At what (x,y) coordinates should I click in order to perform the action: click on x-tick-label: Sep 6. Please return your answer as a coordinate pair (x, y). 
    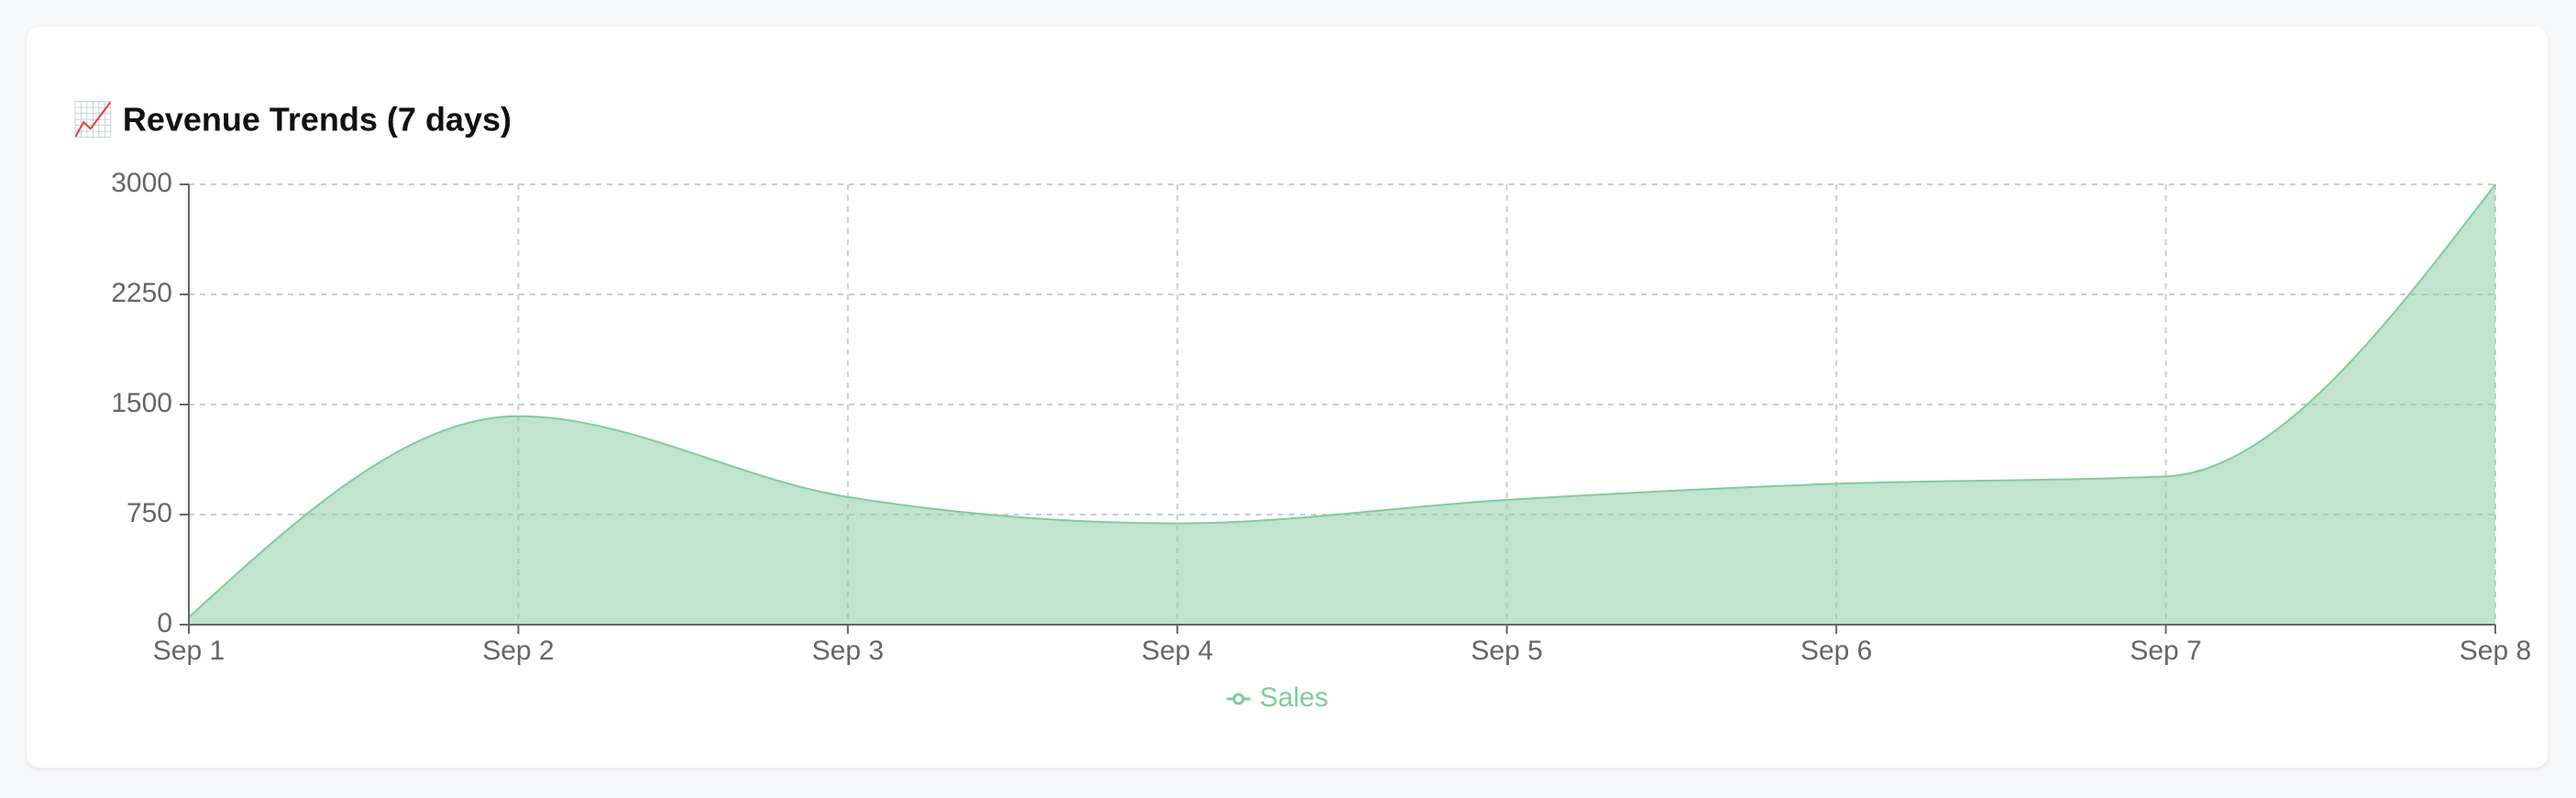
    Looking at the image, I should click on (1836, 651).